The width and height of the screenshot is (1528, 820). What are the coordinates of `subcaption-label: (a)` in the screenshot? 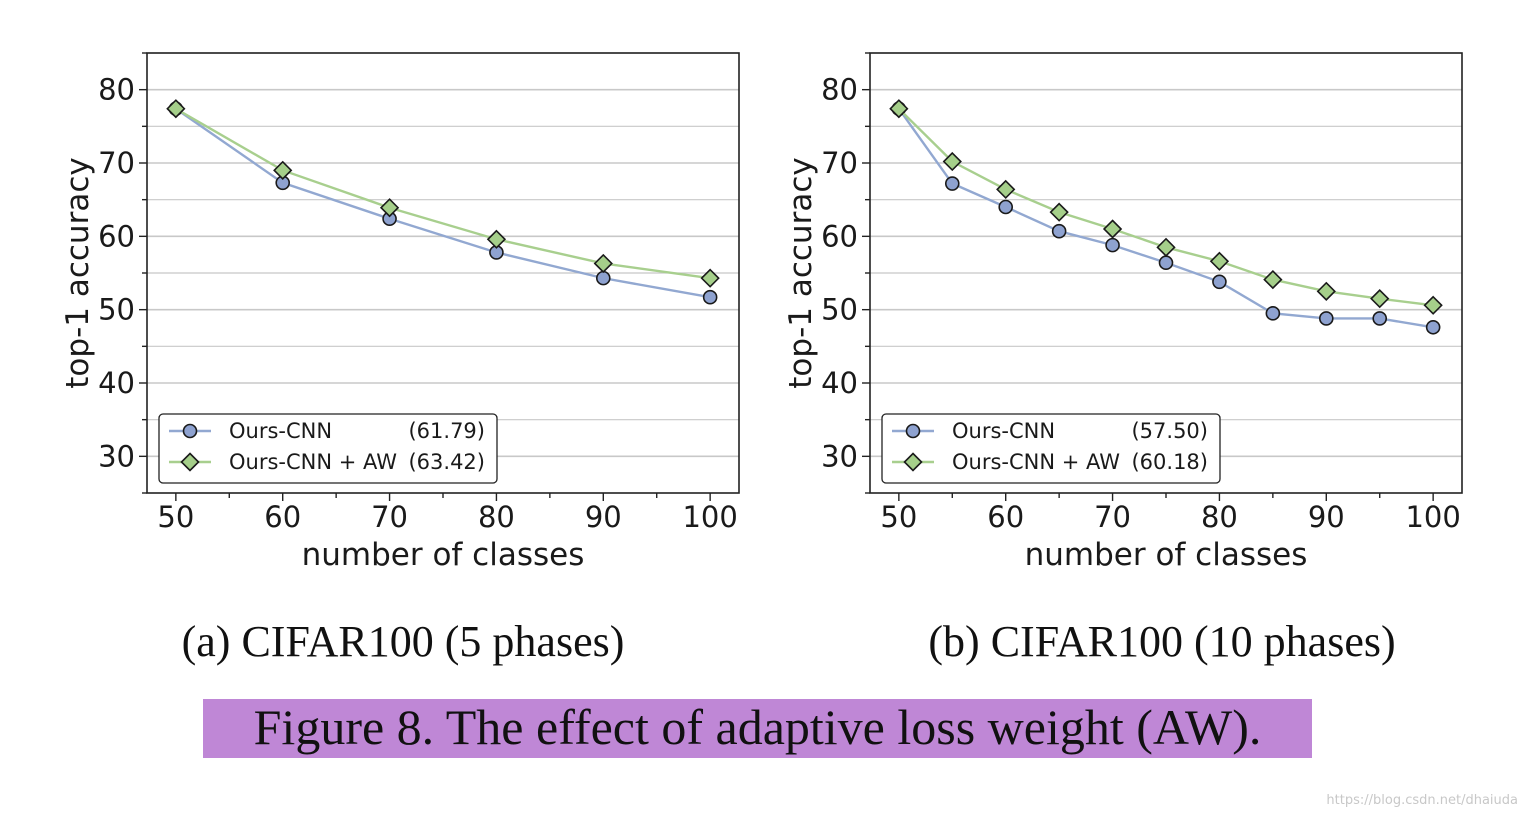 It's located at (212, 641).